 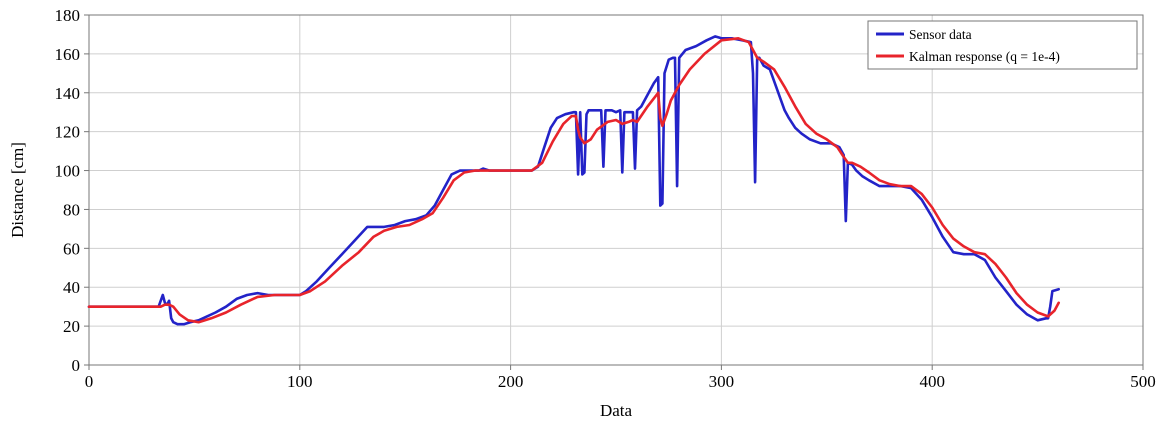 What do you see at coordinates (1143, 381) in the screenshot?
I see `x-tick-label: 500` at bounding box center [1143, 381].